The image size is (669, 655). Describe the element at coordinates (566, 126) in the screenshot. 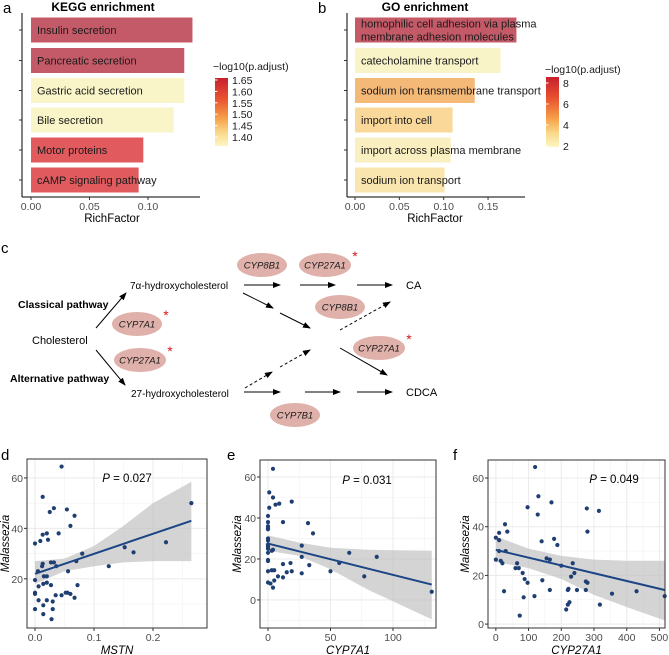

I see `colorbar-label: 4` at that location.